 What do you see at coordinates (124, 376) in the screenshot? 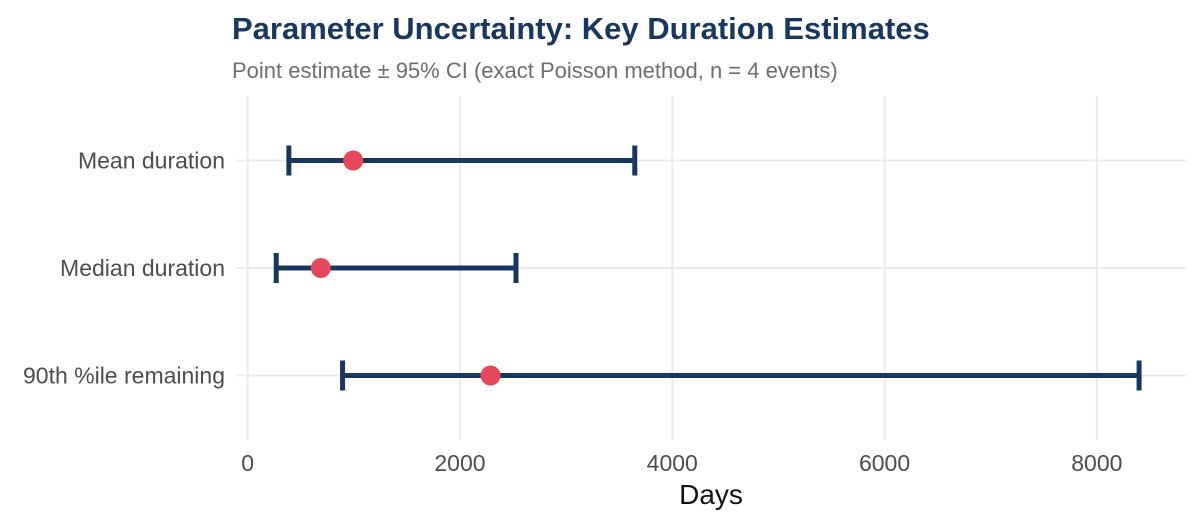
I see `y-category-label: 90th %ile remaining` at bounding box center [124, 376].